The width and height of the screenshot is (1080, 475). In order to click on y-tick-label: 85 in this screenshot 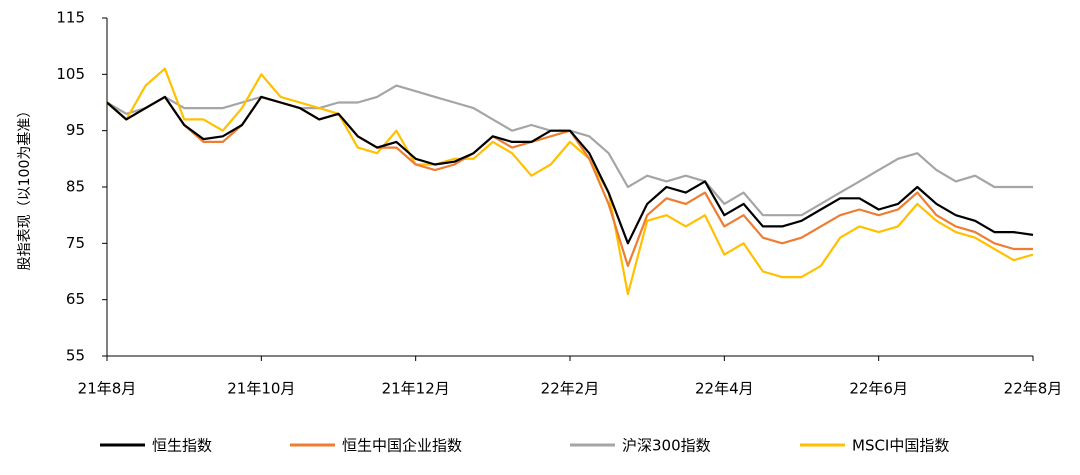, I will do `click(75, 187)`.